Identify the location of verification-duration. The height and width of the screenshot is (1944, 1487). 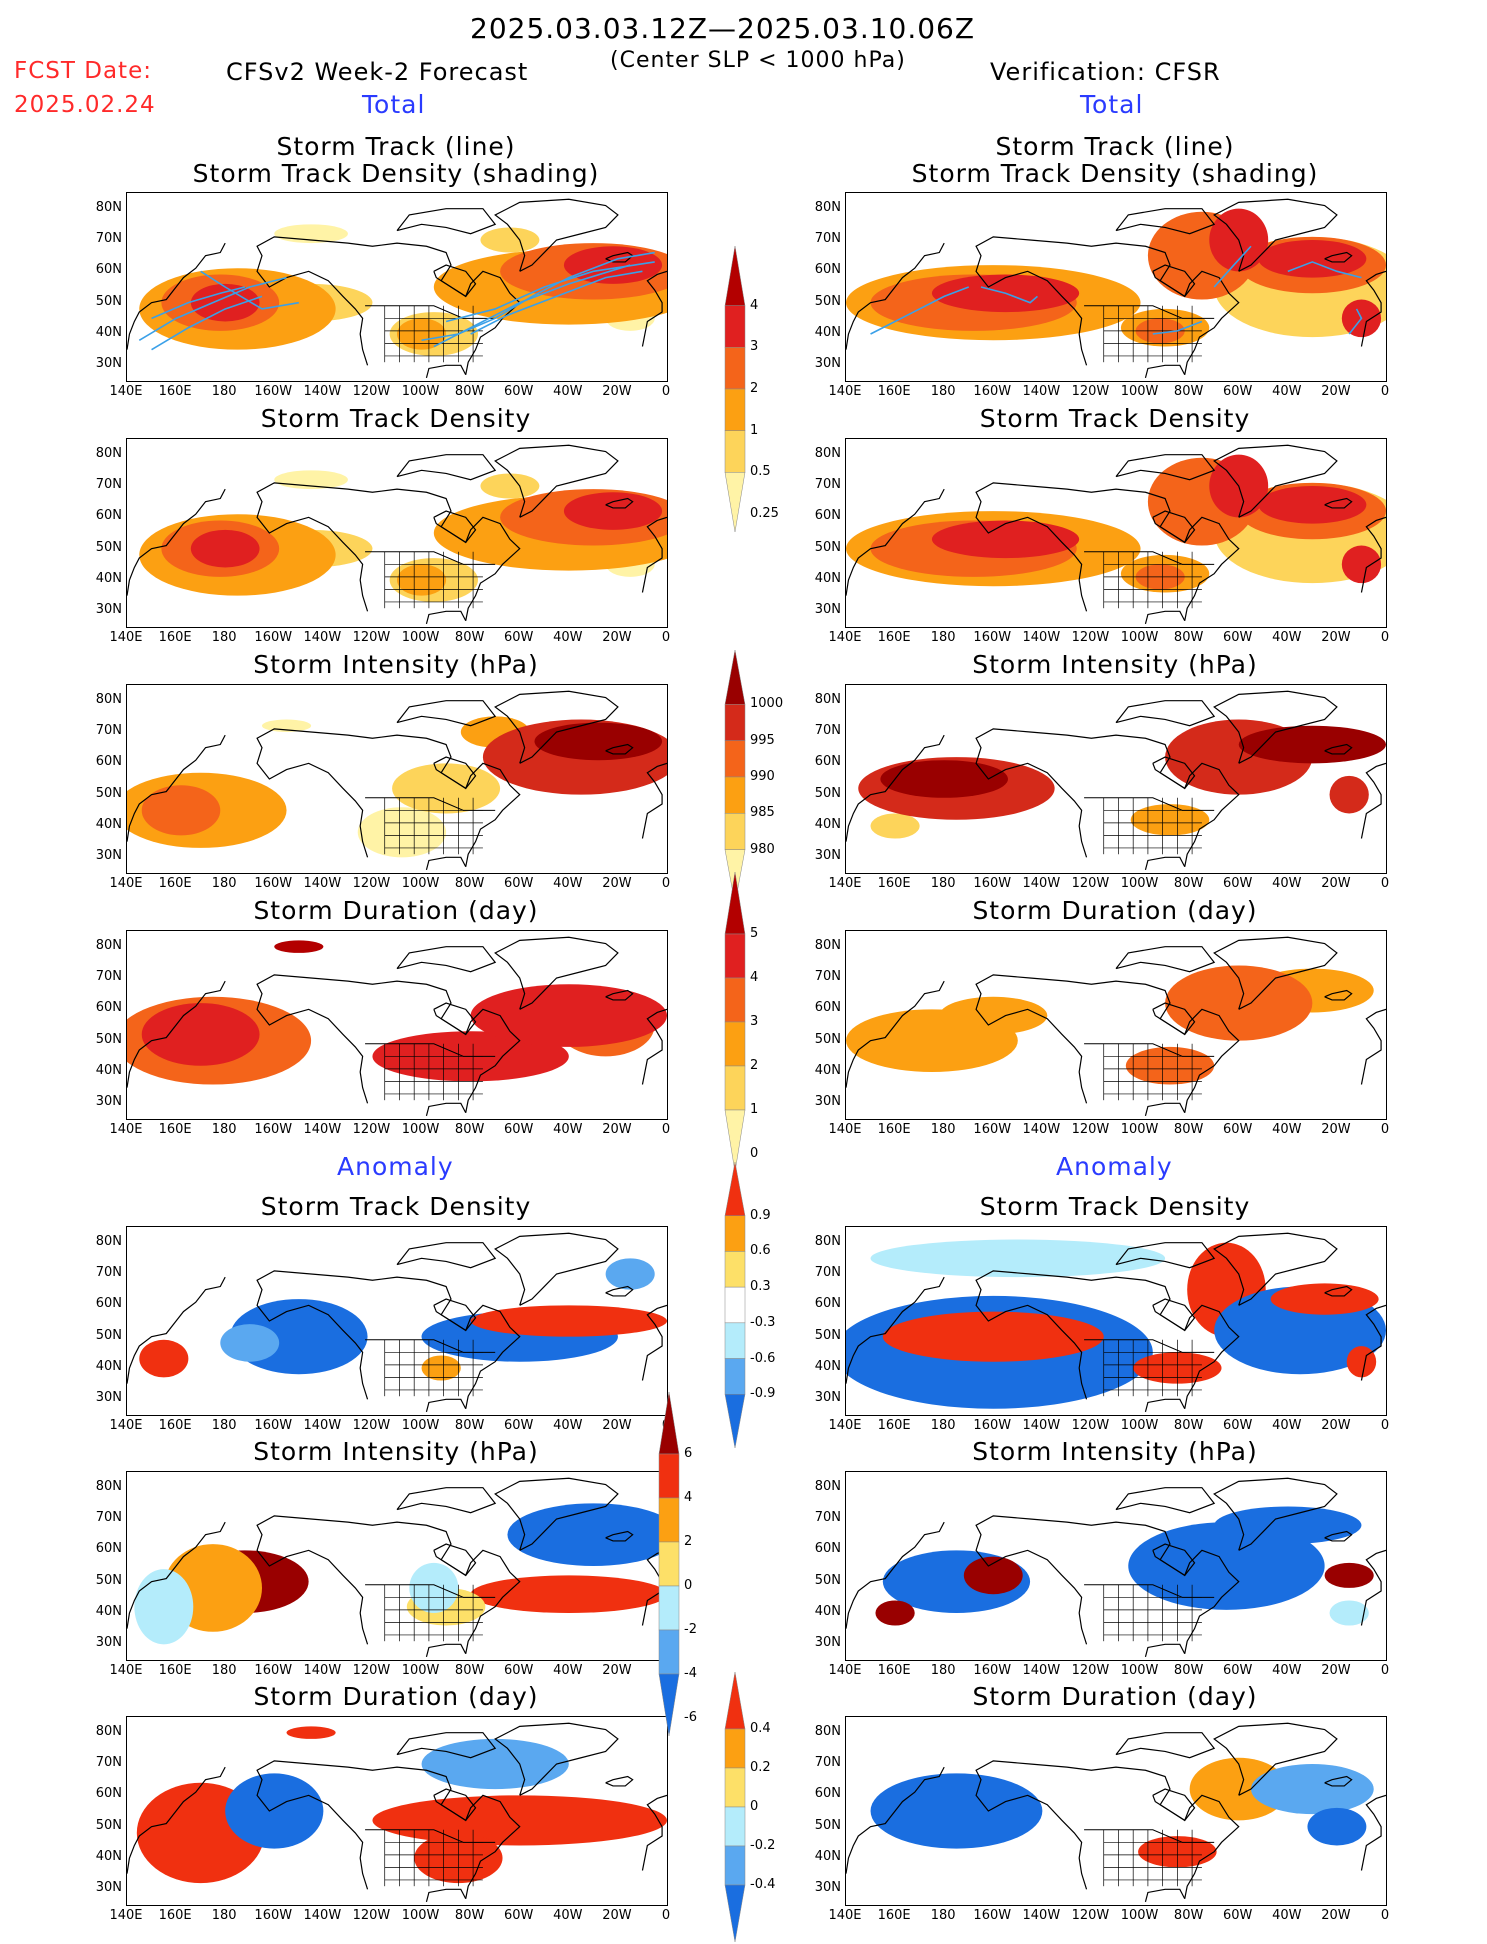
(1116, 1025).